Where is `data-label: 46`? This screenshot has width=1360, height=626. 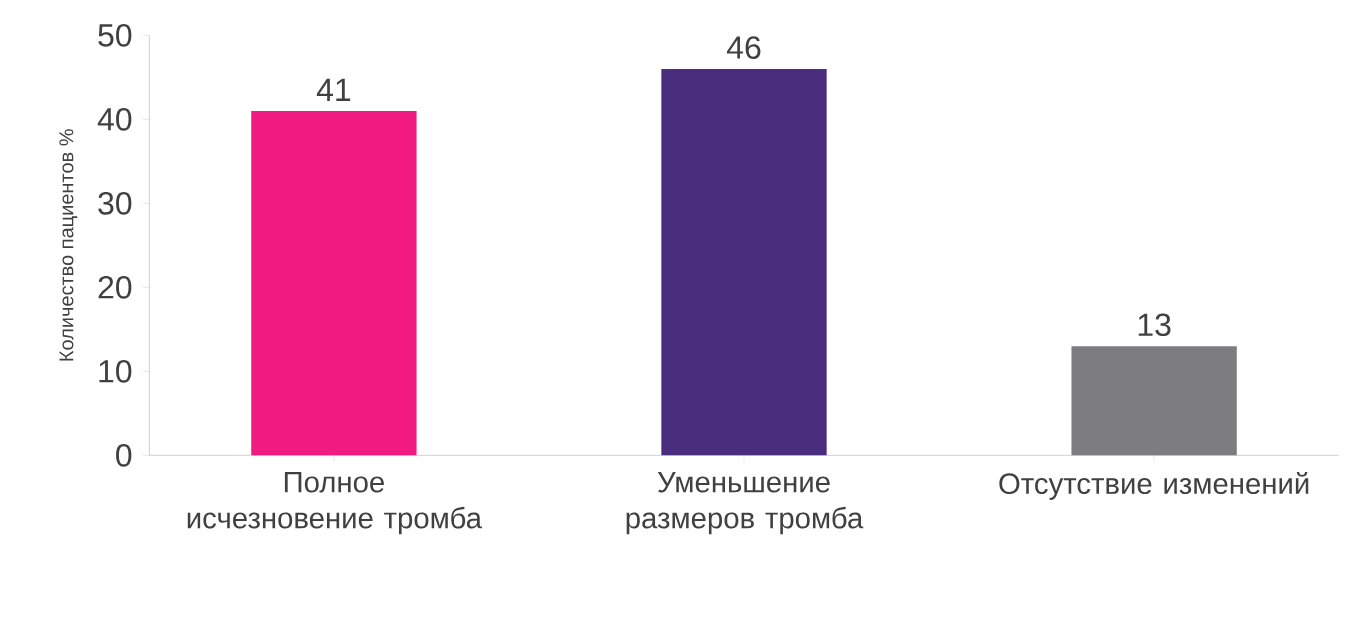 data-label: 46 is located at coordinates (743, 47).